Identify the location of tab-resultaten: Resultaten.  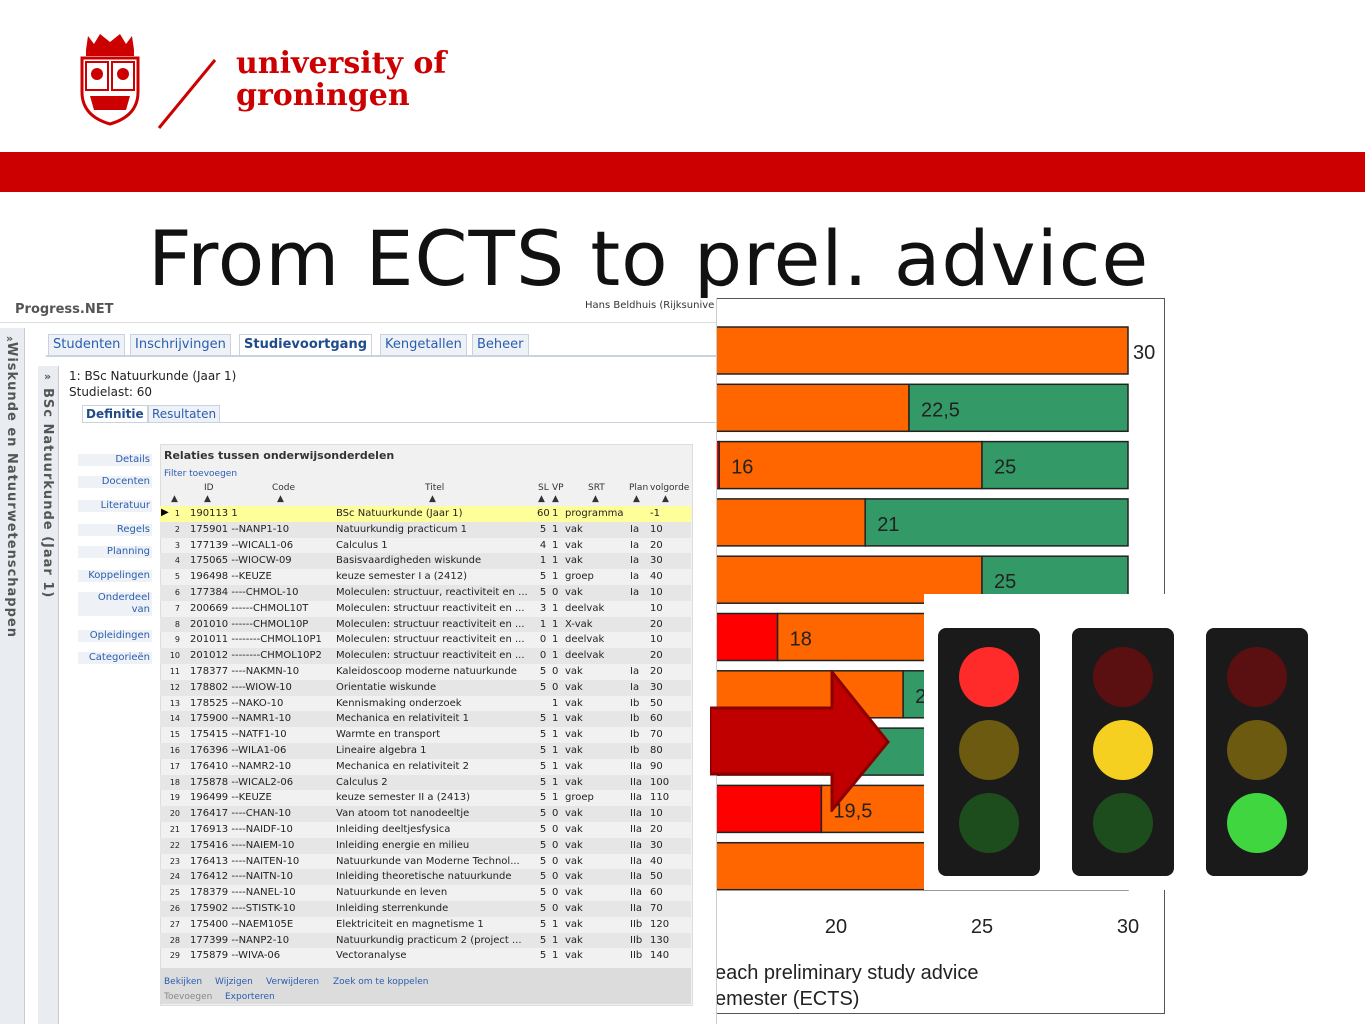
(184, 414).